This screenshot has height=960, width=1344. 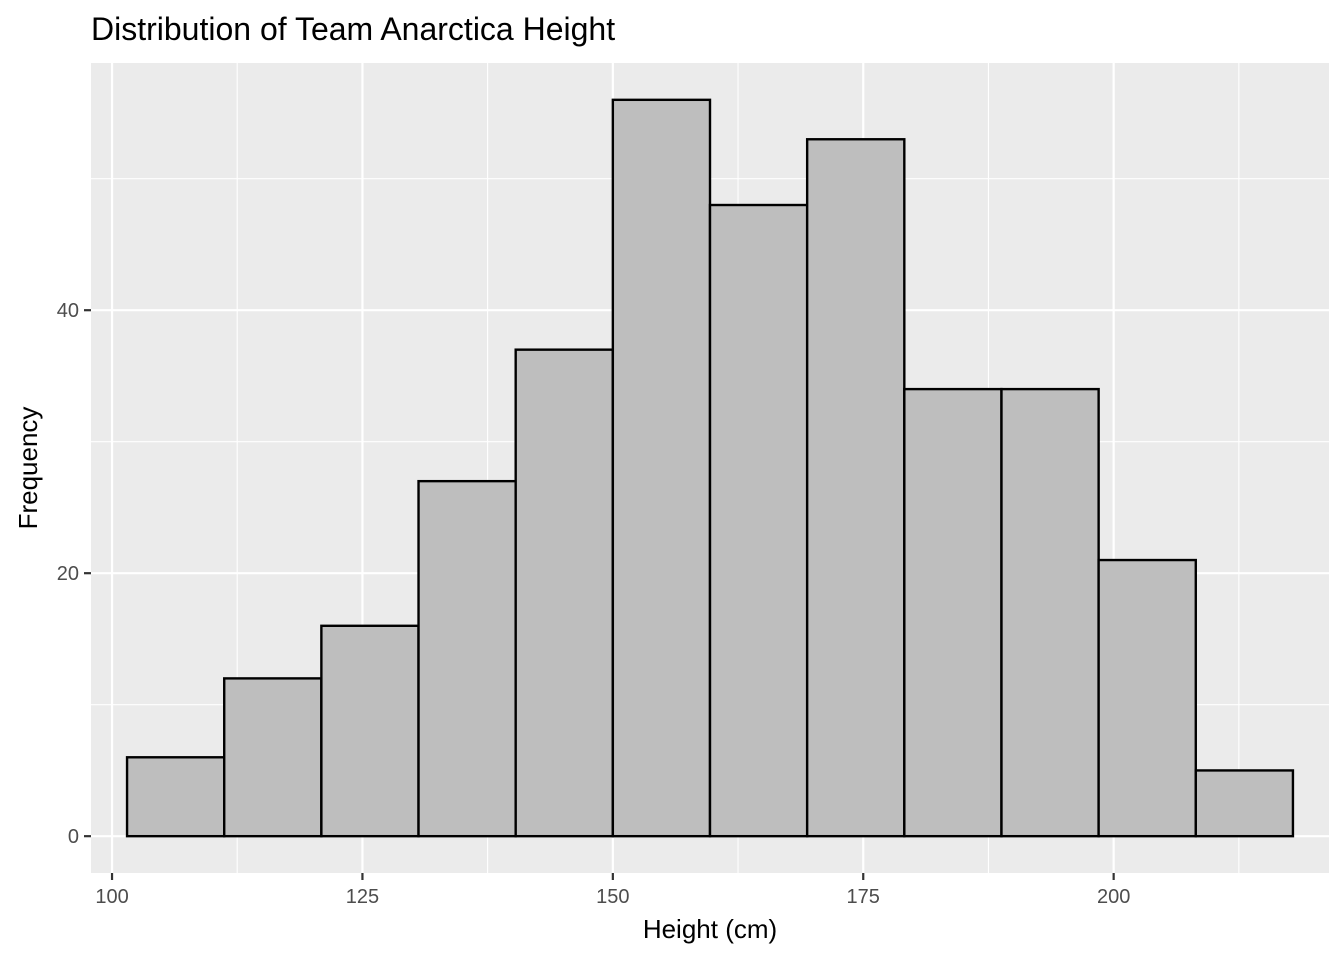 I want to click on x-axis-ticks: 100 125 150 175 200, so click(x=612, y=890).